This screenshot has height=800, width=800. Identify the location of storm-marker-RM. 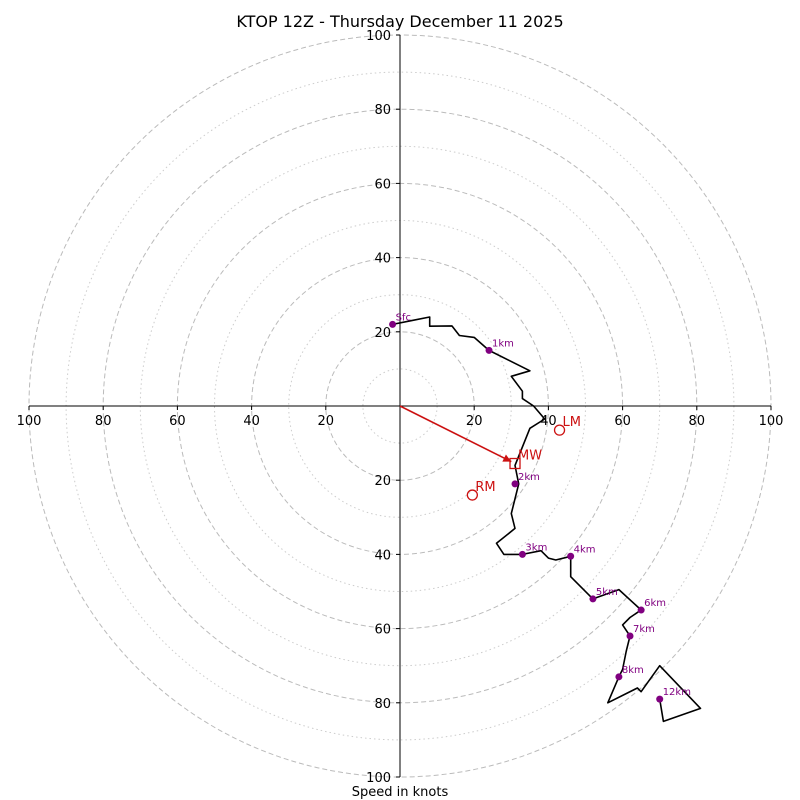
(472, 495).